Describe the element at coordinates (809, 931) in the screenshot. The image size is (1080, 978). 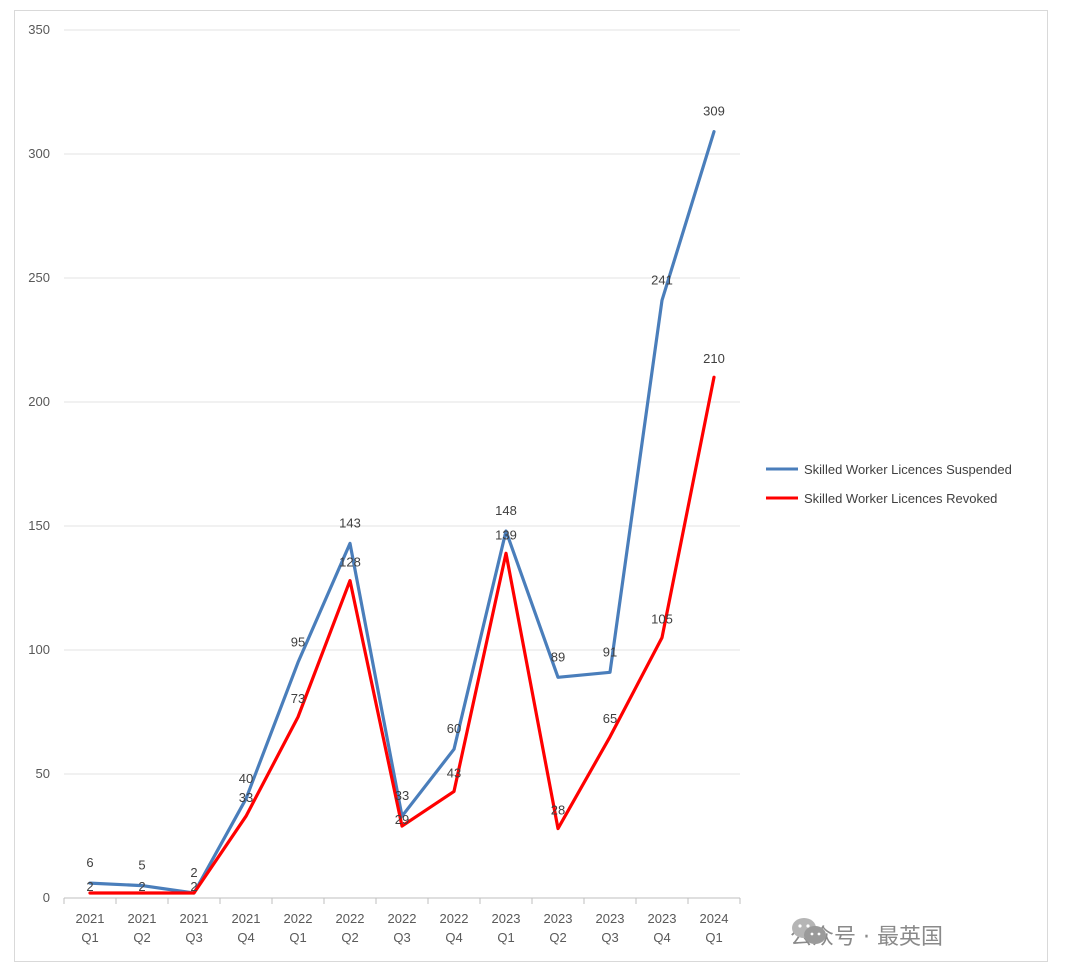
I see `wechat-icon` at that location.